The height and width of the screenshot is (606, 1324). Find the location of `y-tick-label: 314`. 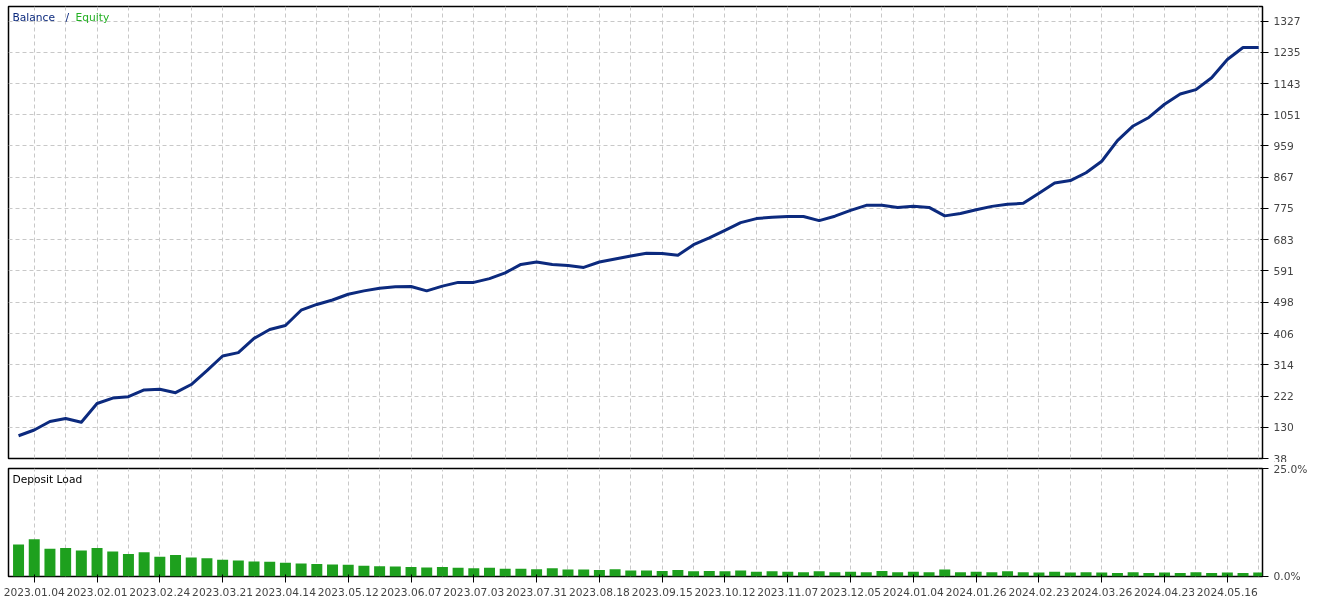

y-tick-label: 314 is located at coordinates (1284, 365).